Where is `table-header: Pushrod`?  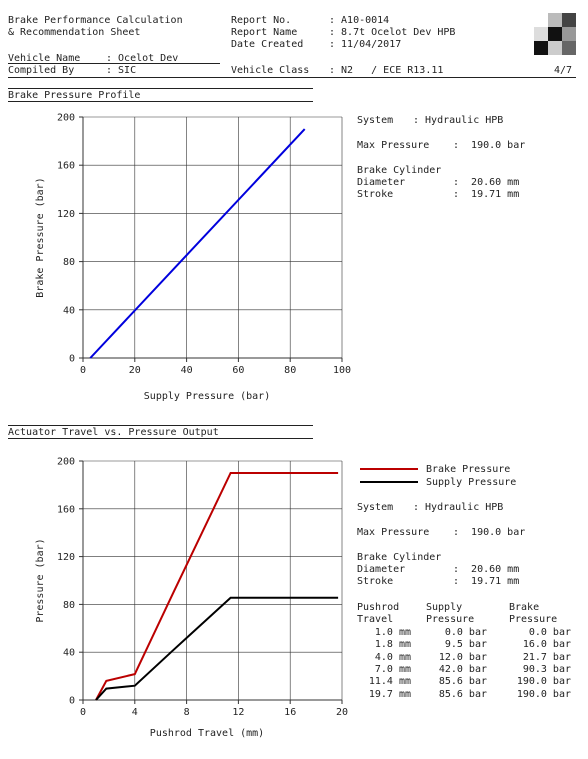 table-header: Pushrod is located at coordinates (378, 607).